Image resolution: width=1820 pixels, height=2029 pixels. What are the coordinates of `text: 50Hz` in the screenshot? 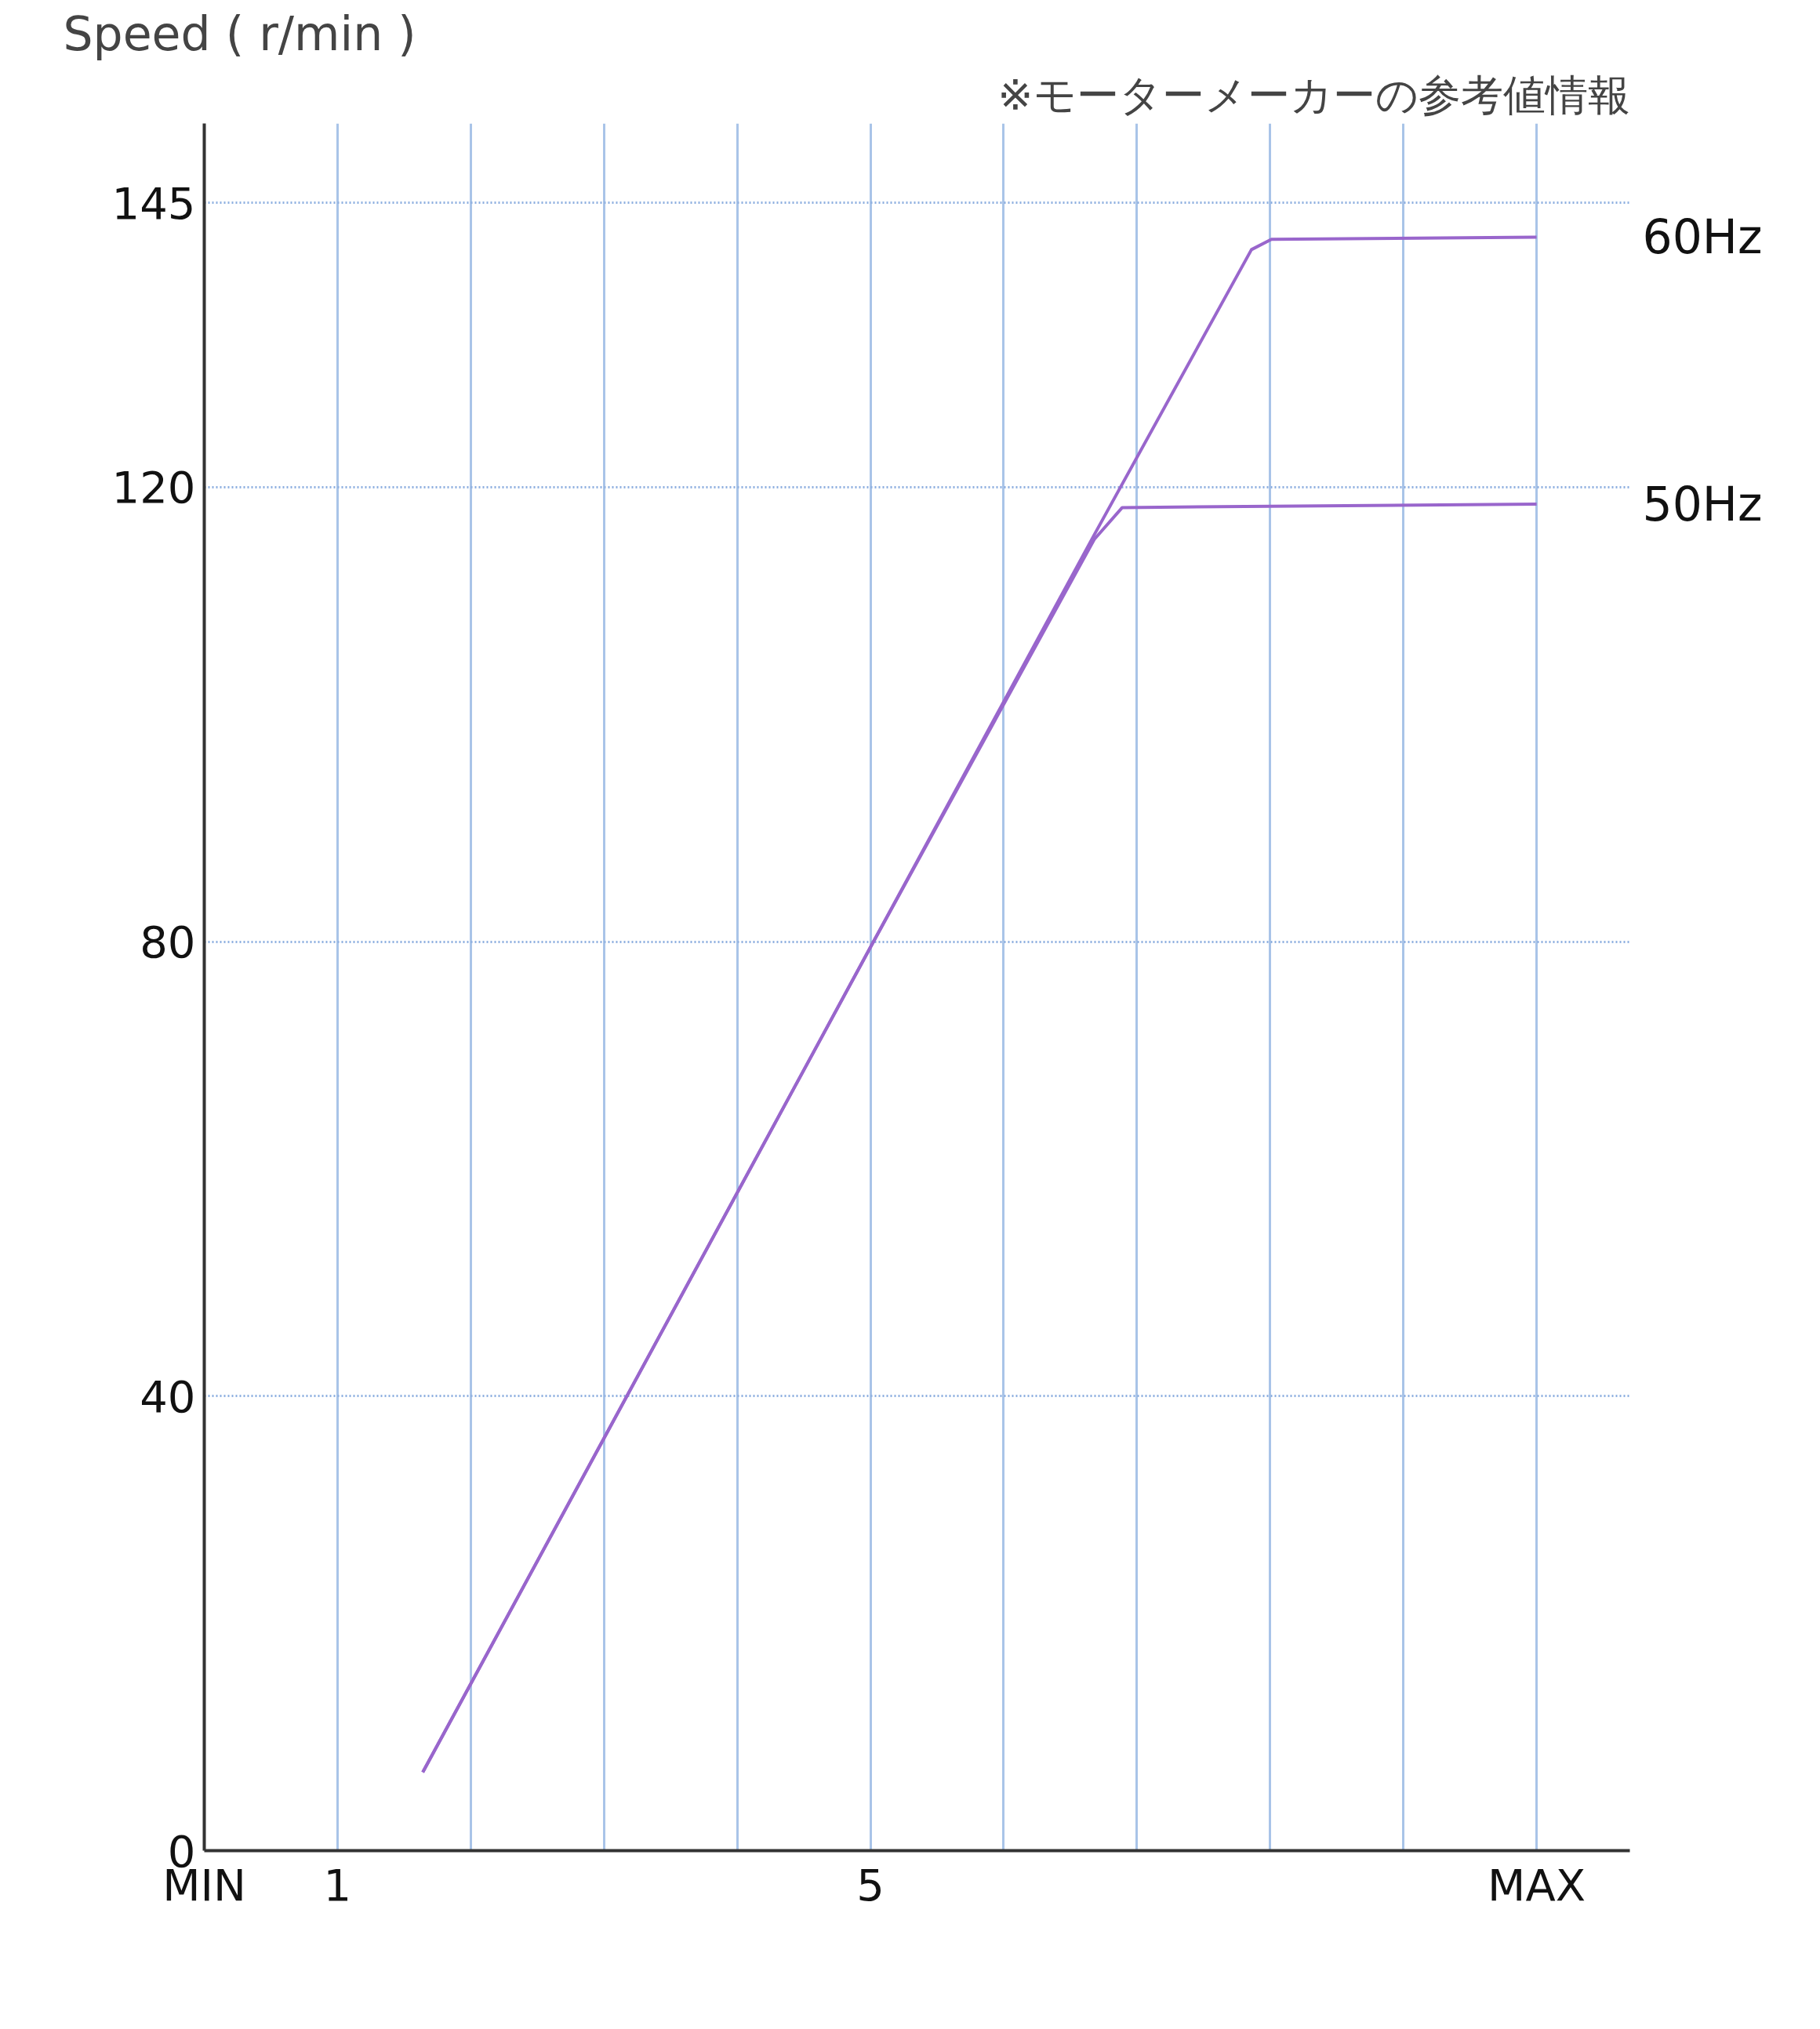 It's located at (1703, 504).